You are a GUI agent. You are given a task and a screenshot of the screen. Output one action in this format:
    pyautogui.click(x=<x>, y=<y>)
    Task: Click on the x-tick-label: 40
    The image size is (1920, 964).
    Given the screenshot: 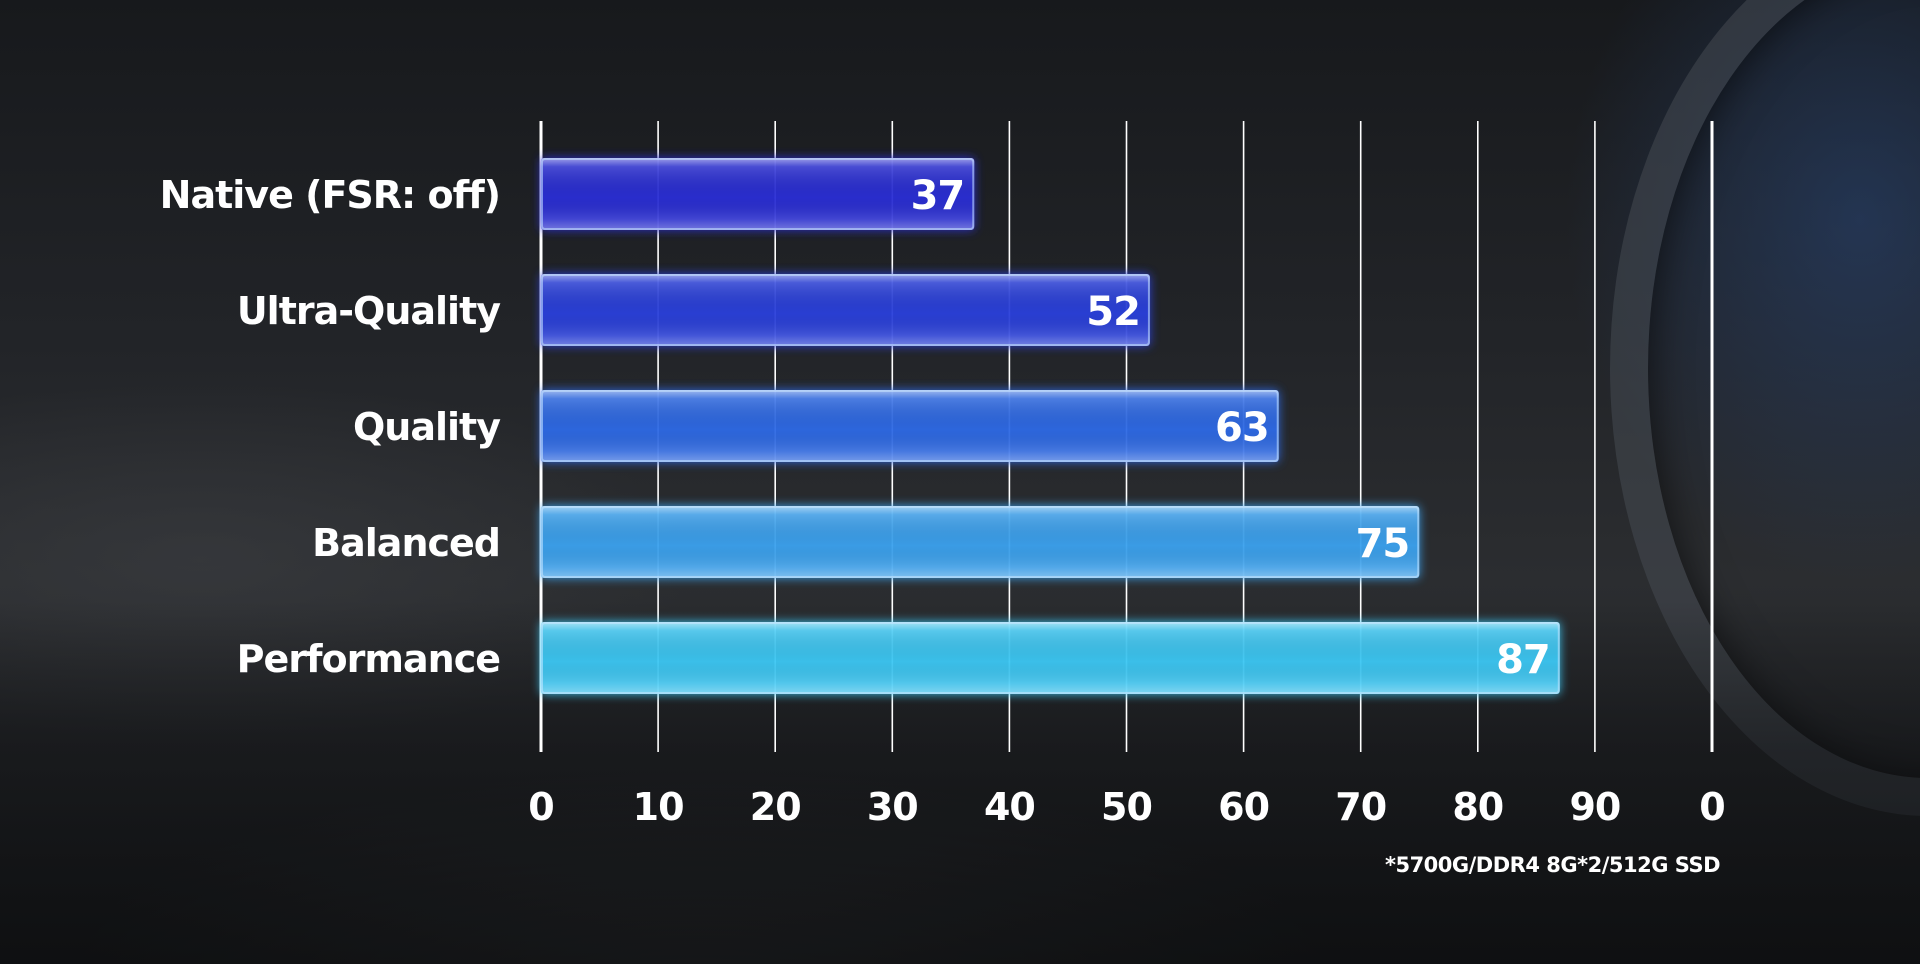 What is the action you would take?
    pyautogui.click(x=1009, y=807)
    